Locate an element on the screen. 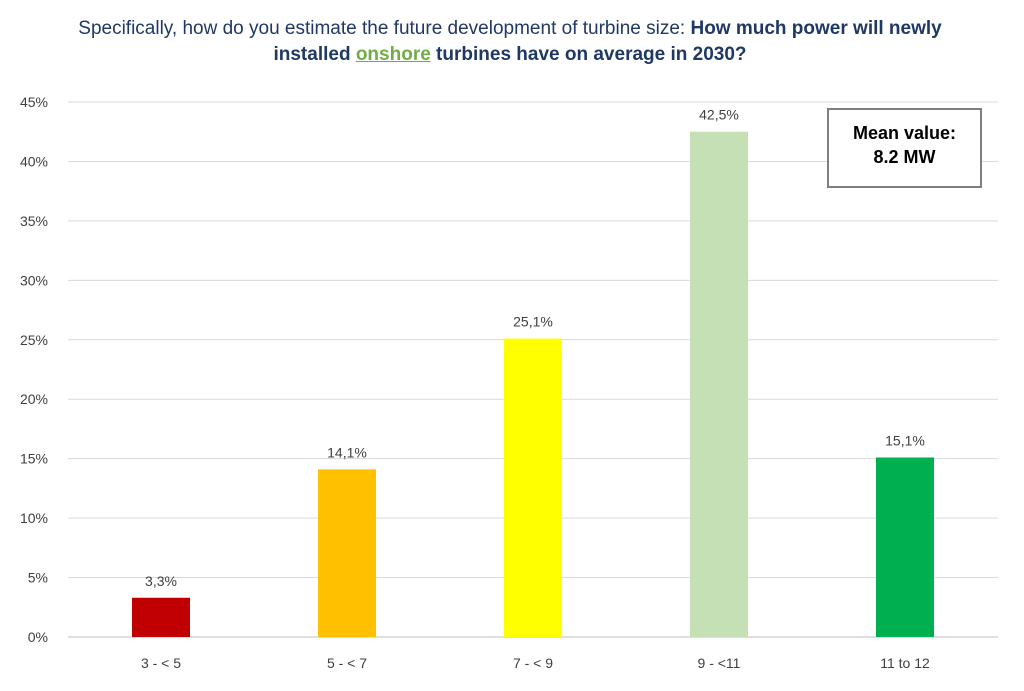 Image resolution: width=1024 pixels, height=691 pixels. title-part2: How much power will newly installed is located at coordinates (607, 41).